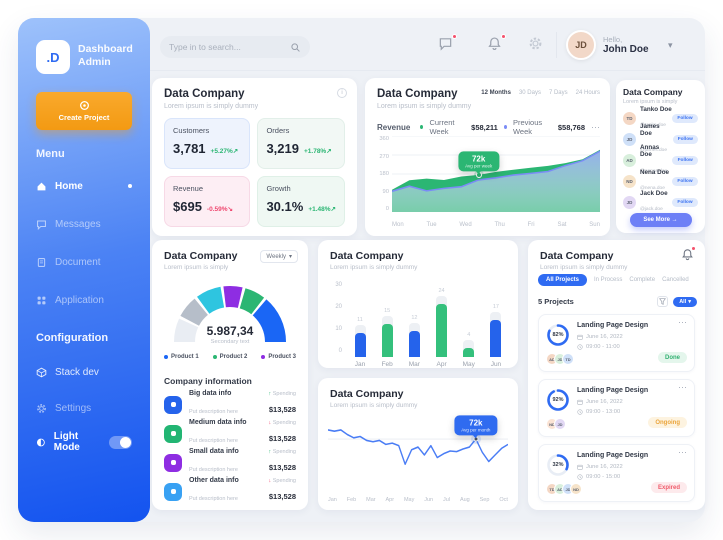 This screenshot has height=540, width=723. What do you see at coordinates (50, 154) in the screenshot?
I see `menu-heading: Menu` at bounding box center [50, 154].